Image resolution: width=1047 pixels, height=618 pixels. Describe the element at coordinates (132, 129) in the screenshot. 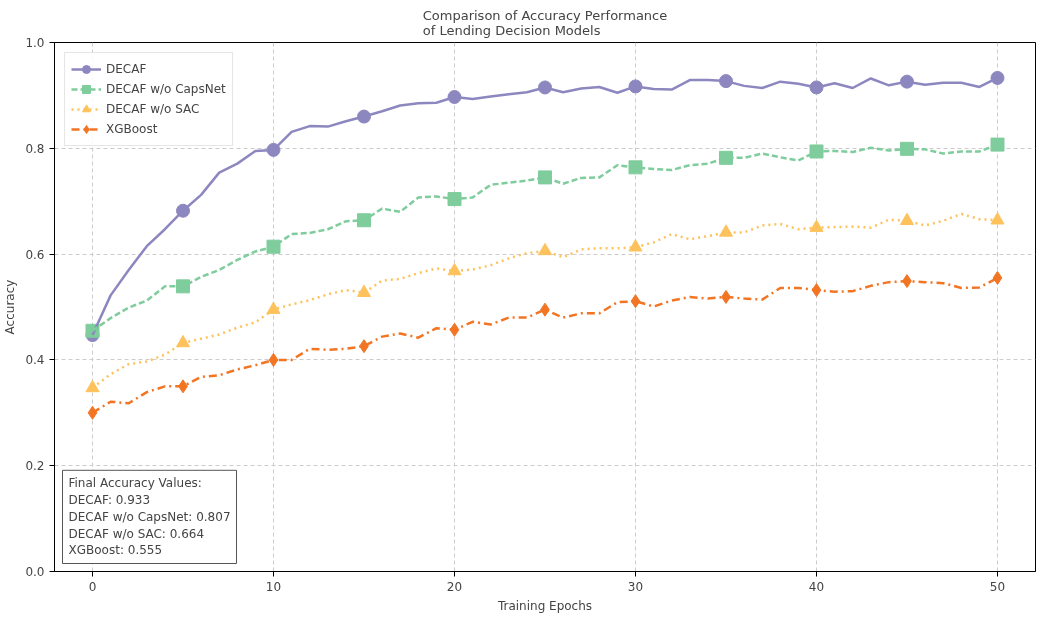

I see `legend-label: XGBoost` at that location.